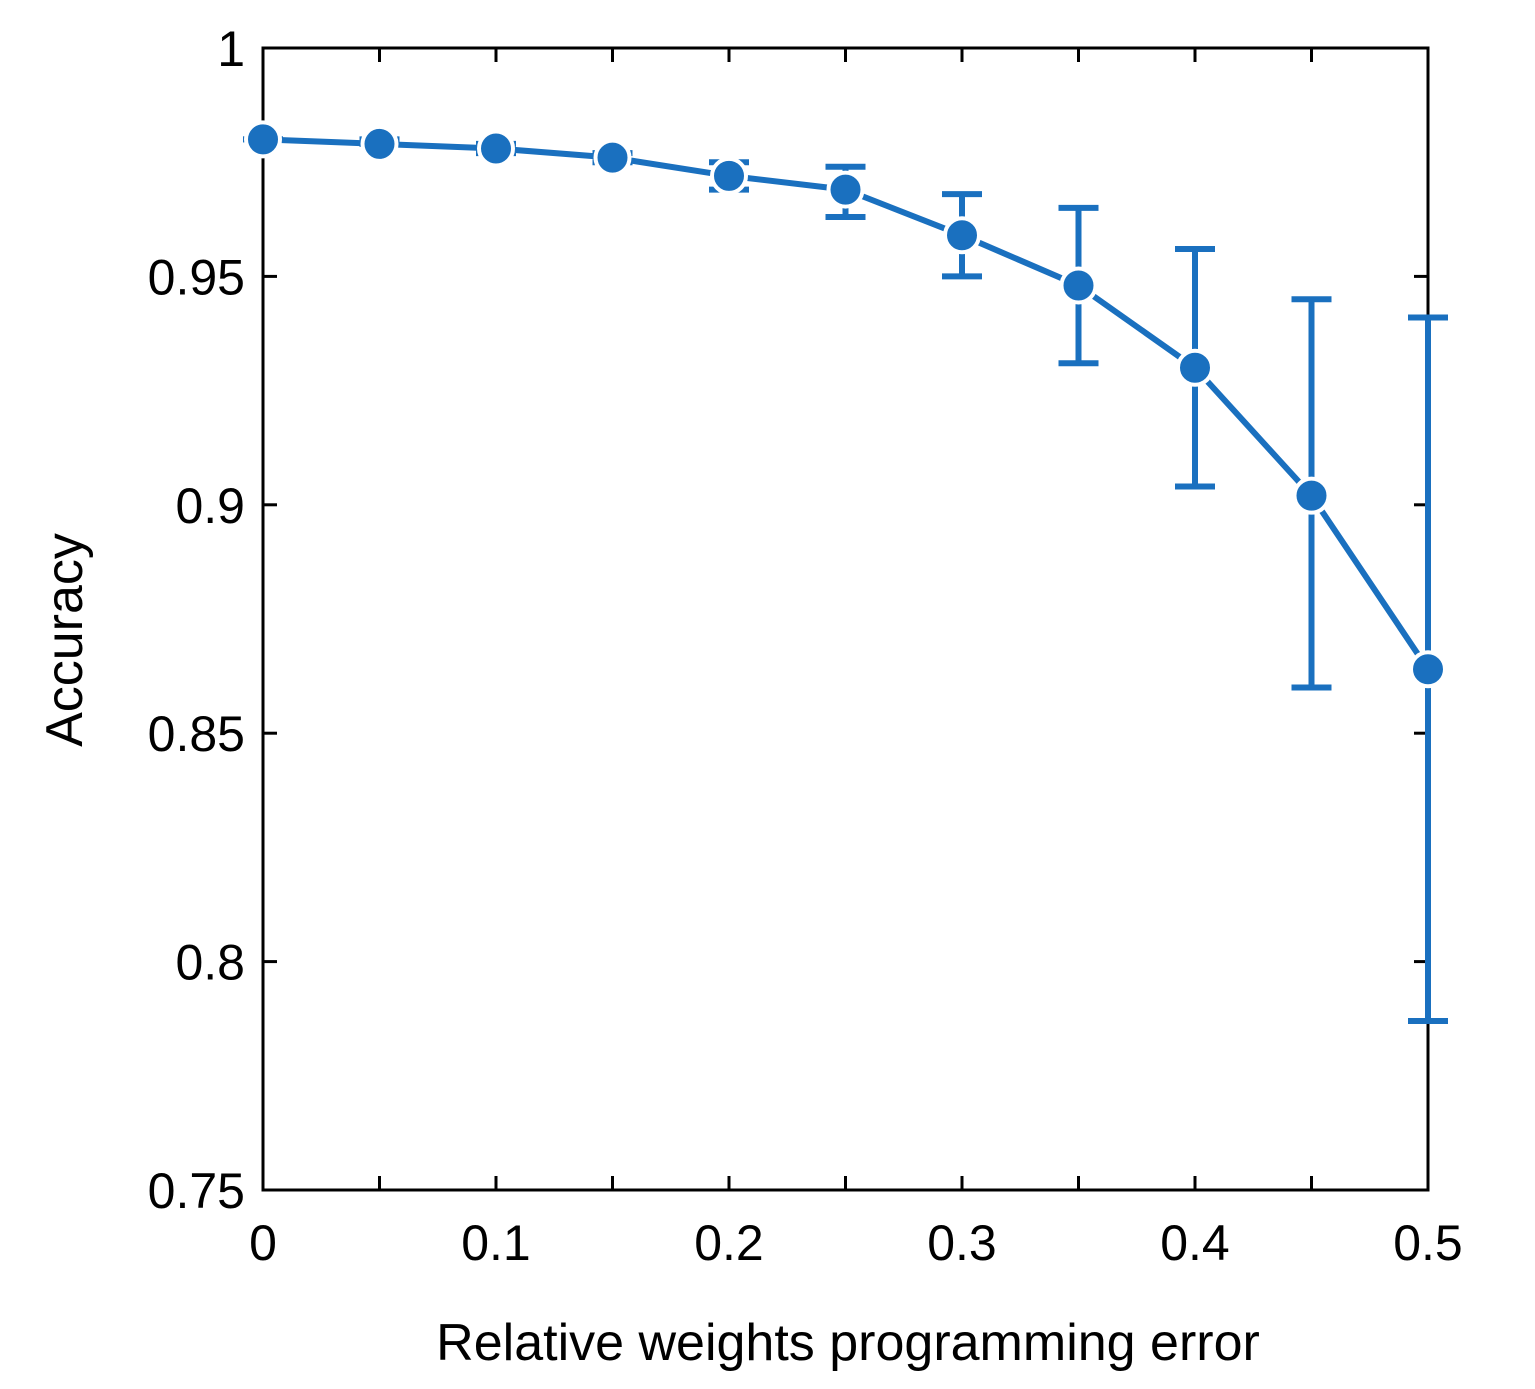 Image resolution: width=1535 pixels, height=1389 pixels. Describe the element at coordinates (196, 277) in the screenshot. I see `y-tick-label: 0.95` at that location.